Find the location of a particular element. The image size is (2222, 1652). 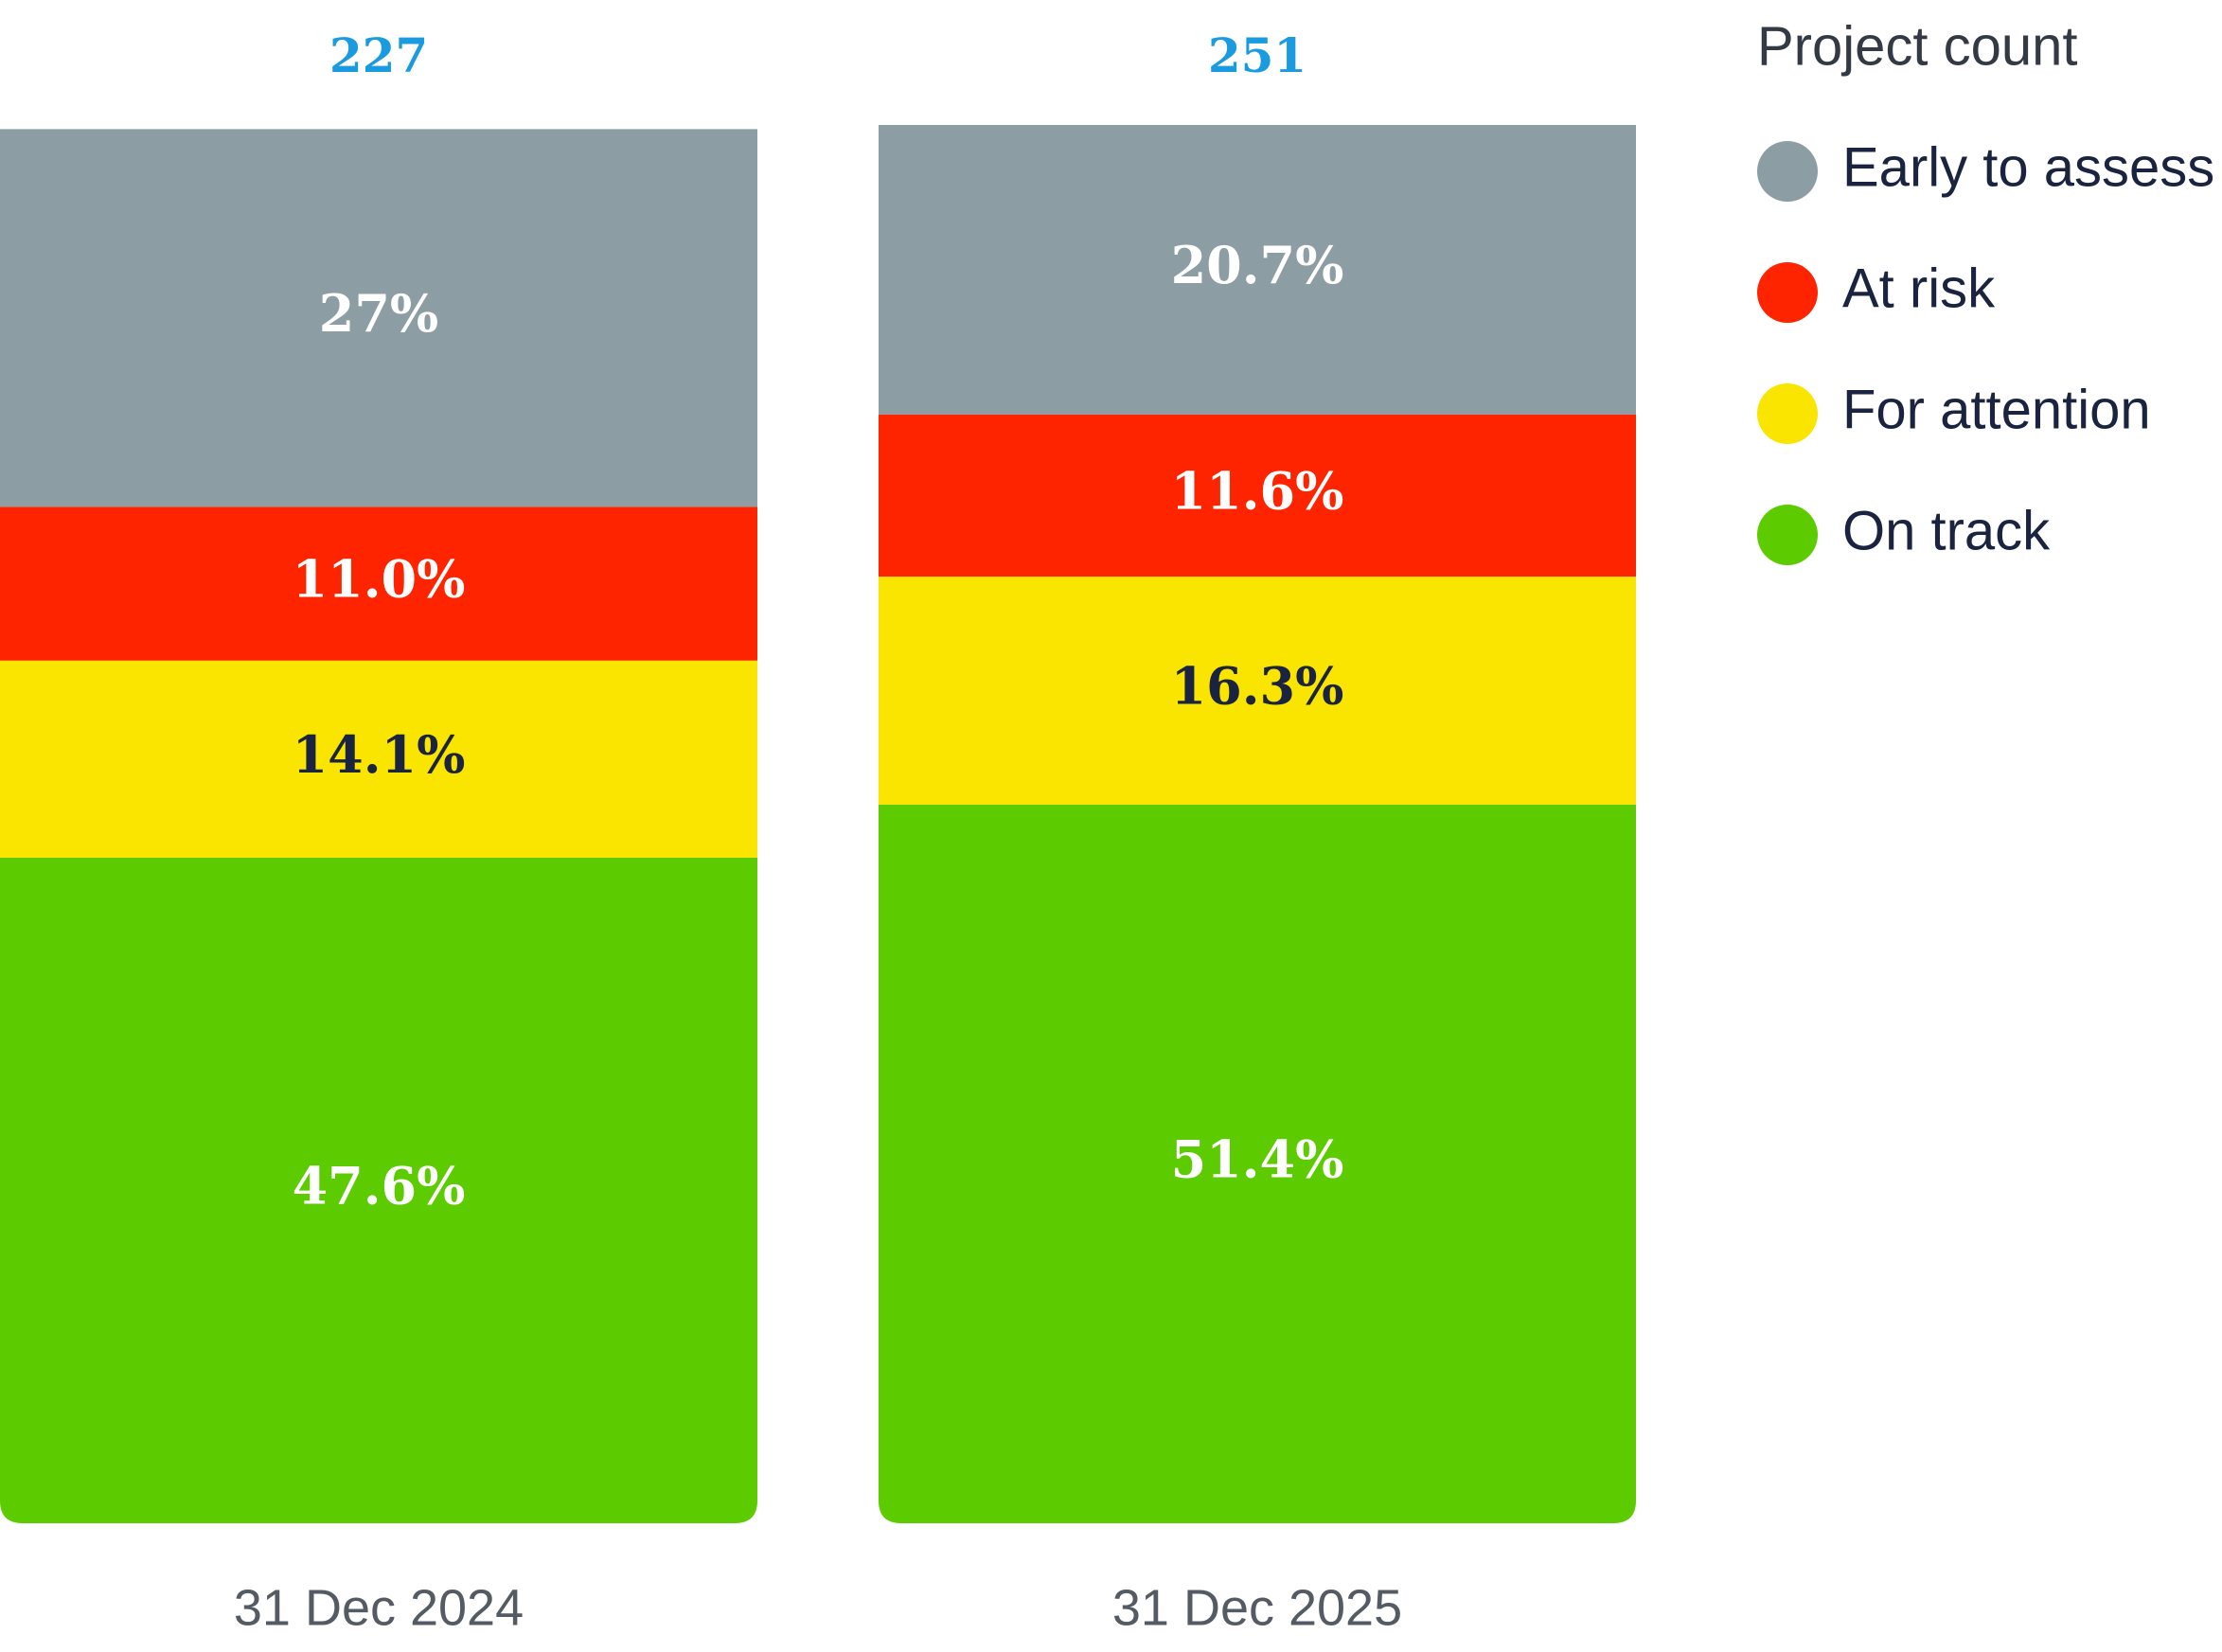

segment-label: 20.7% is located at coordinates (1258, 265).